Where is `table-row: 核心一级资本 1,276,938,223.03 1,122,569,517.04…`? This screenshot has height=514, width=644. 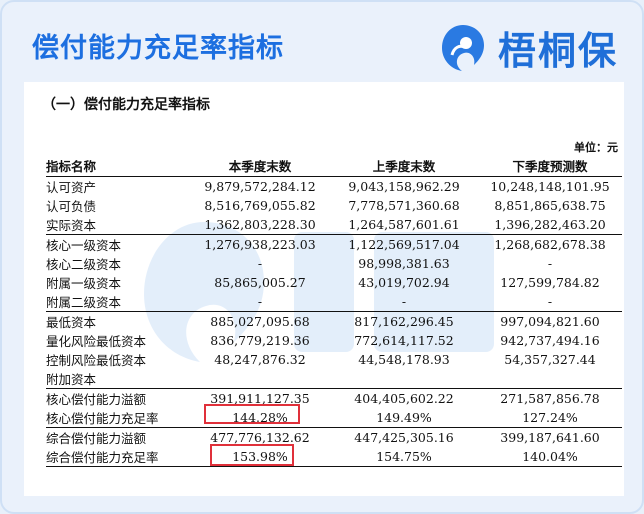
table-row: 核心一级资本 1,276,938,223.03 1,122,569,517.04… is located at coordinates (334, 244).